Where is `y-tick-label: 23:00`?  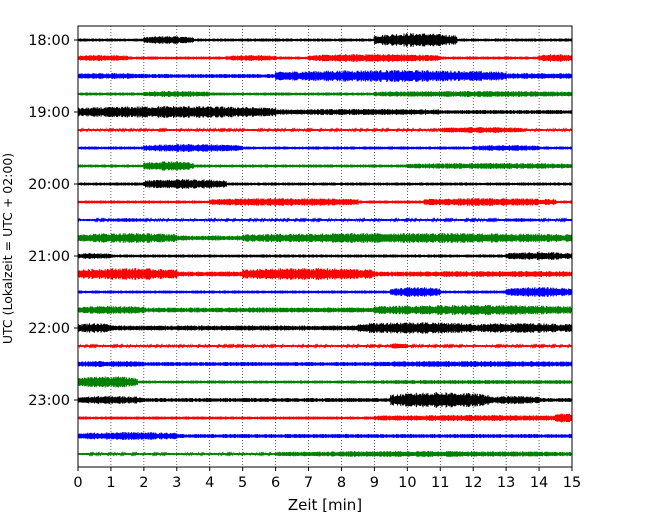
y-tick-label: 23:00 is located at coordinates (49, 401).